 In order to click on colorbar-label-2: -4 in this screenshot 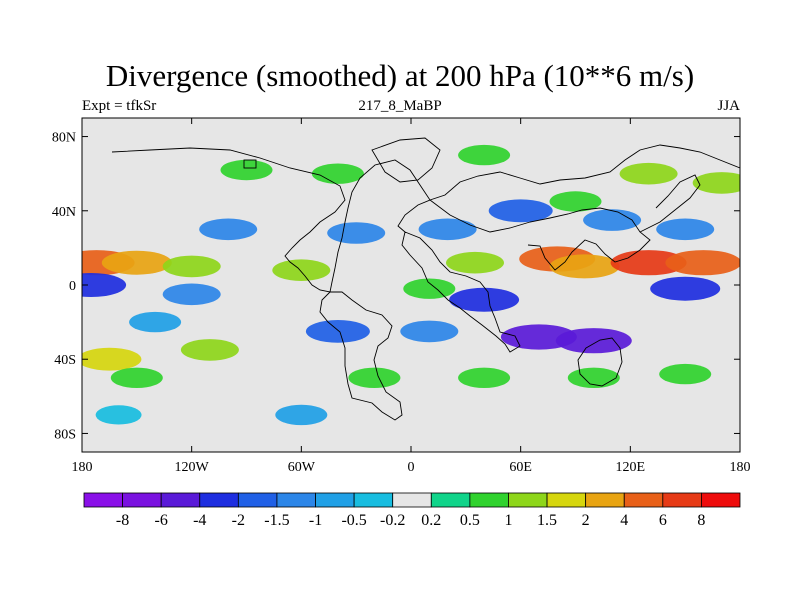, I will do `click(199, 520)`.